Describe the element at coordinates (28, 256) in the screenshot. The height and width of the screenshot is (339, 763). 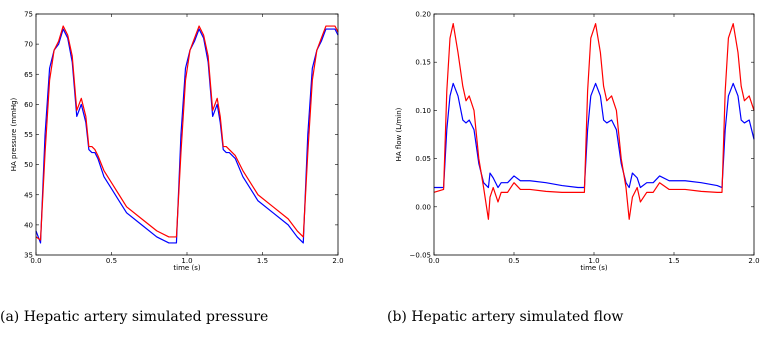
I see `y-tick-label: 35` at that location.